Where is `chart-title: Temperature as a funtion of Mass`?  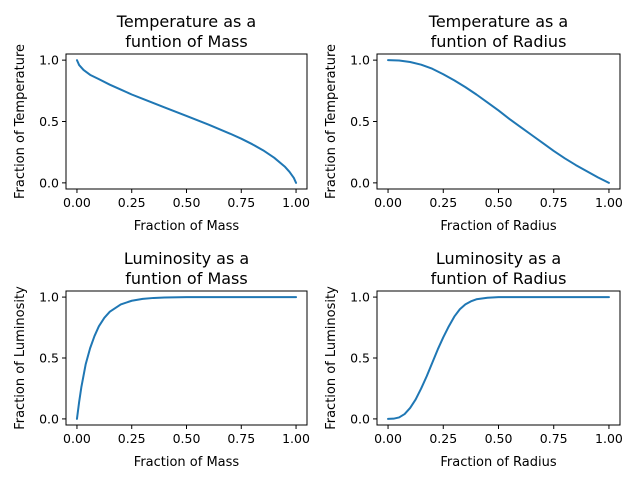 chart-title: Temperature as a funtion of Mass is located at coordinates (186, 31).